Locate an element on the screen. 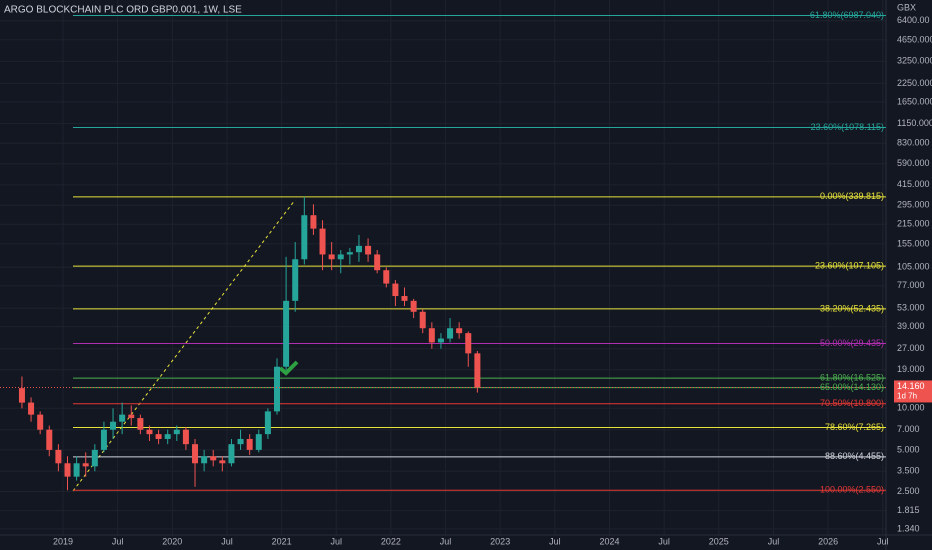 This screenshot has width=932, height=550. fib-label: 78.60%(7.265) is located at coordinates (854, 427).